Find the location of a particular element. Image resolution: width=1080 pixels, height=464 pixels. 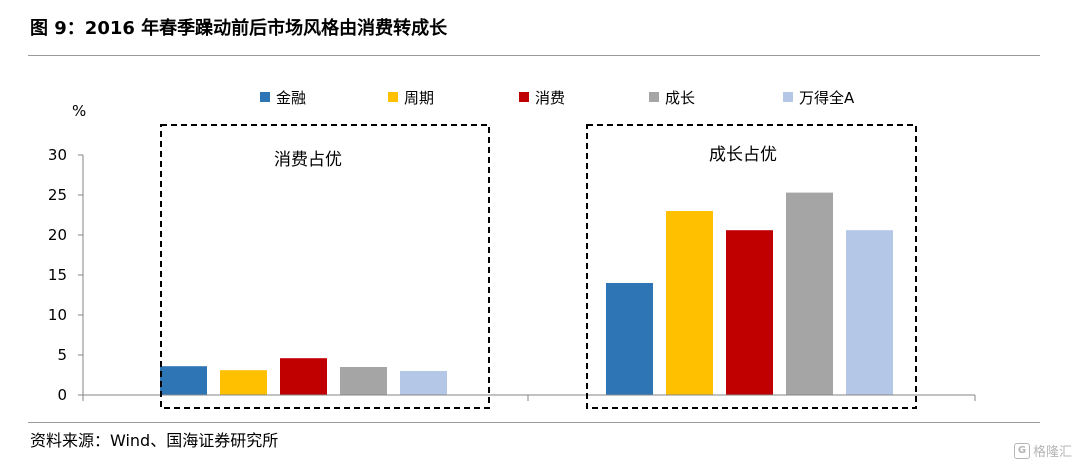

legend-label: 周期 is located at coordinates (419, 98).